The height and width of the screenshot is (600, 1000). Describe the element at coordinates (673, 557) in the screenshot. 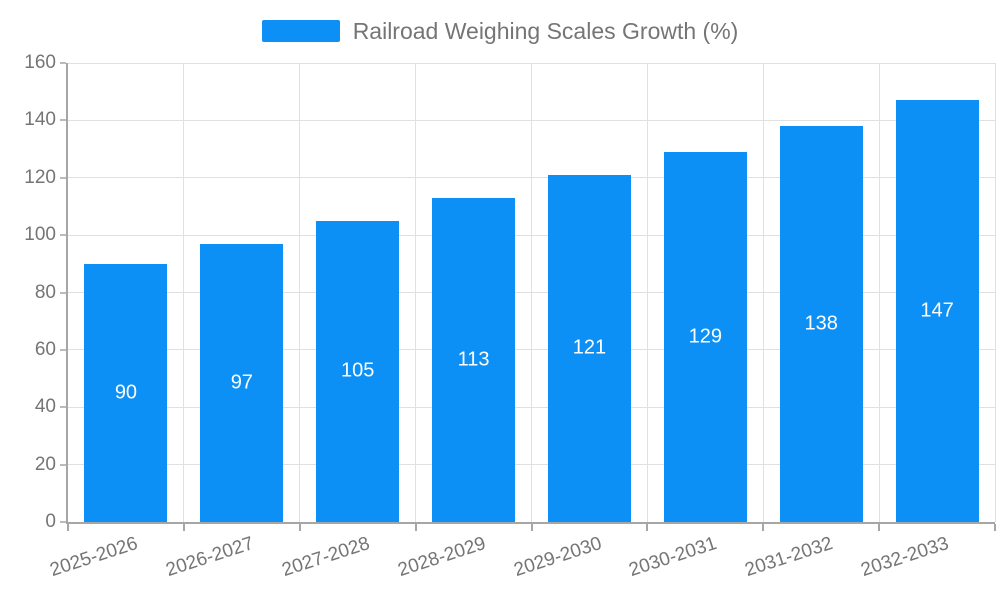

I see `x-axis-tick-label: 2030-2031` at that location.